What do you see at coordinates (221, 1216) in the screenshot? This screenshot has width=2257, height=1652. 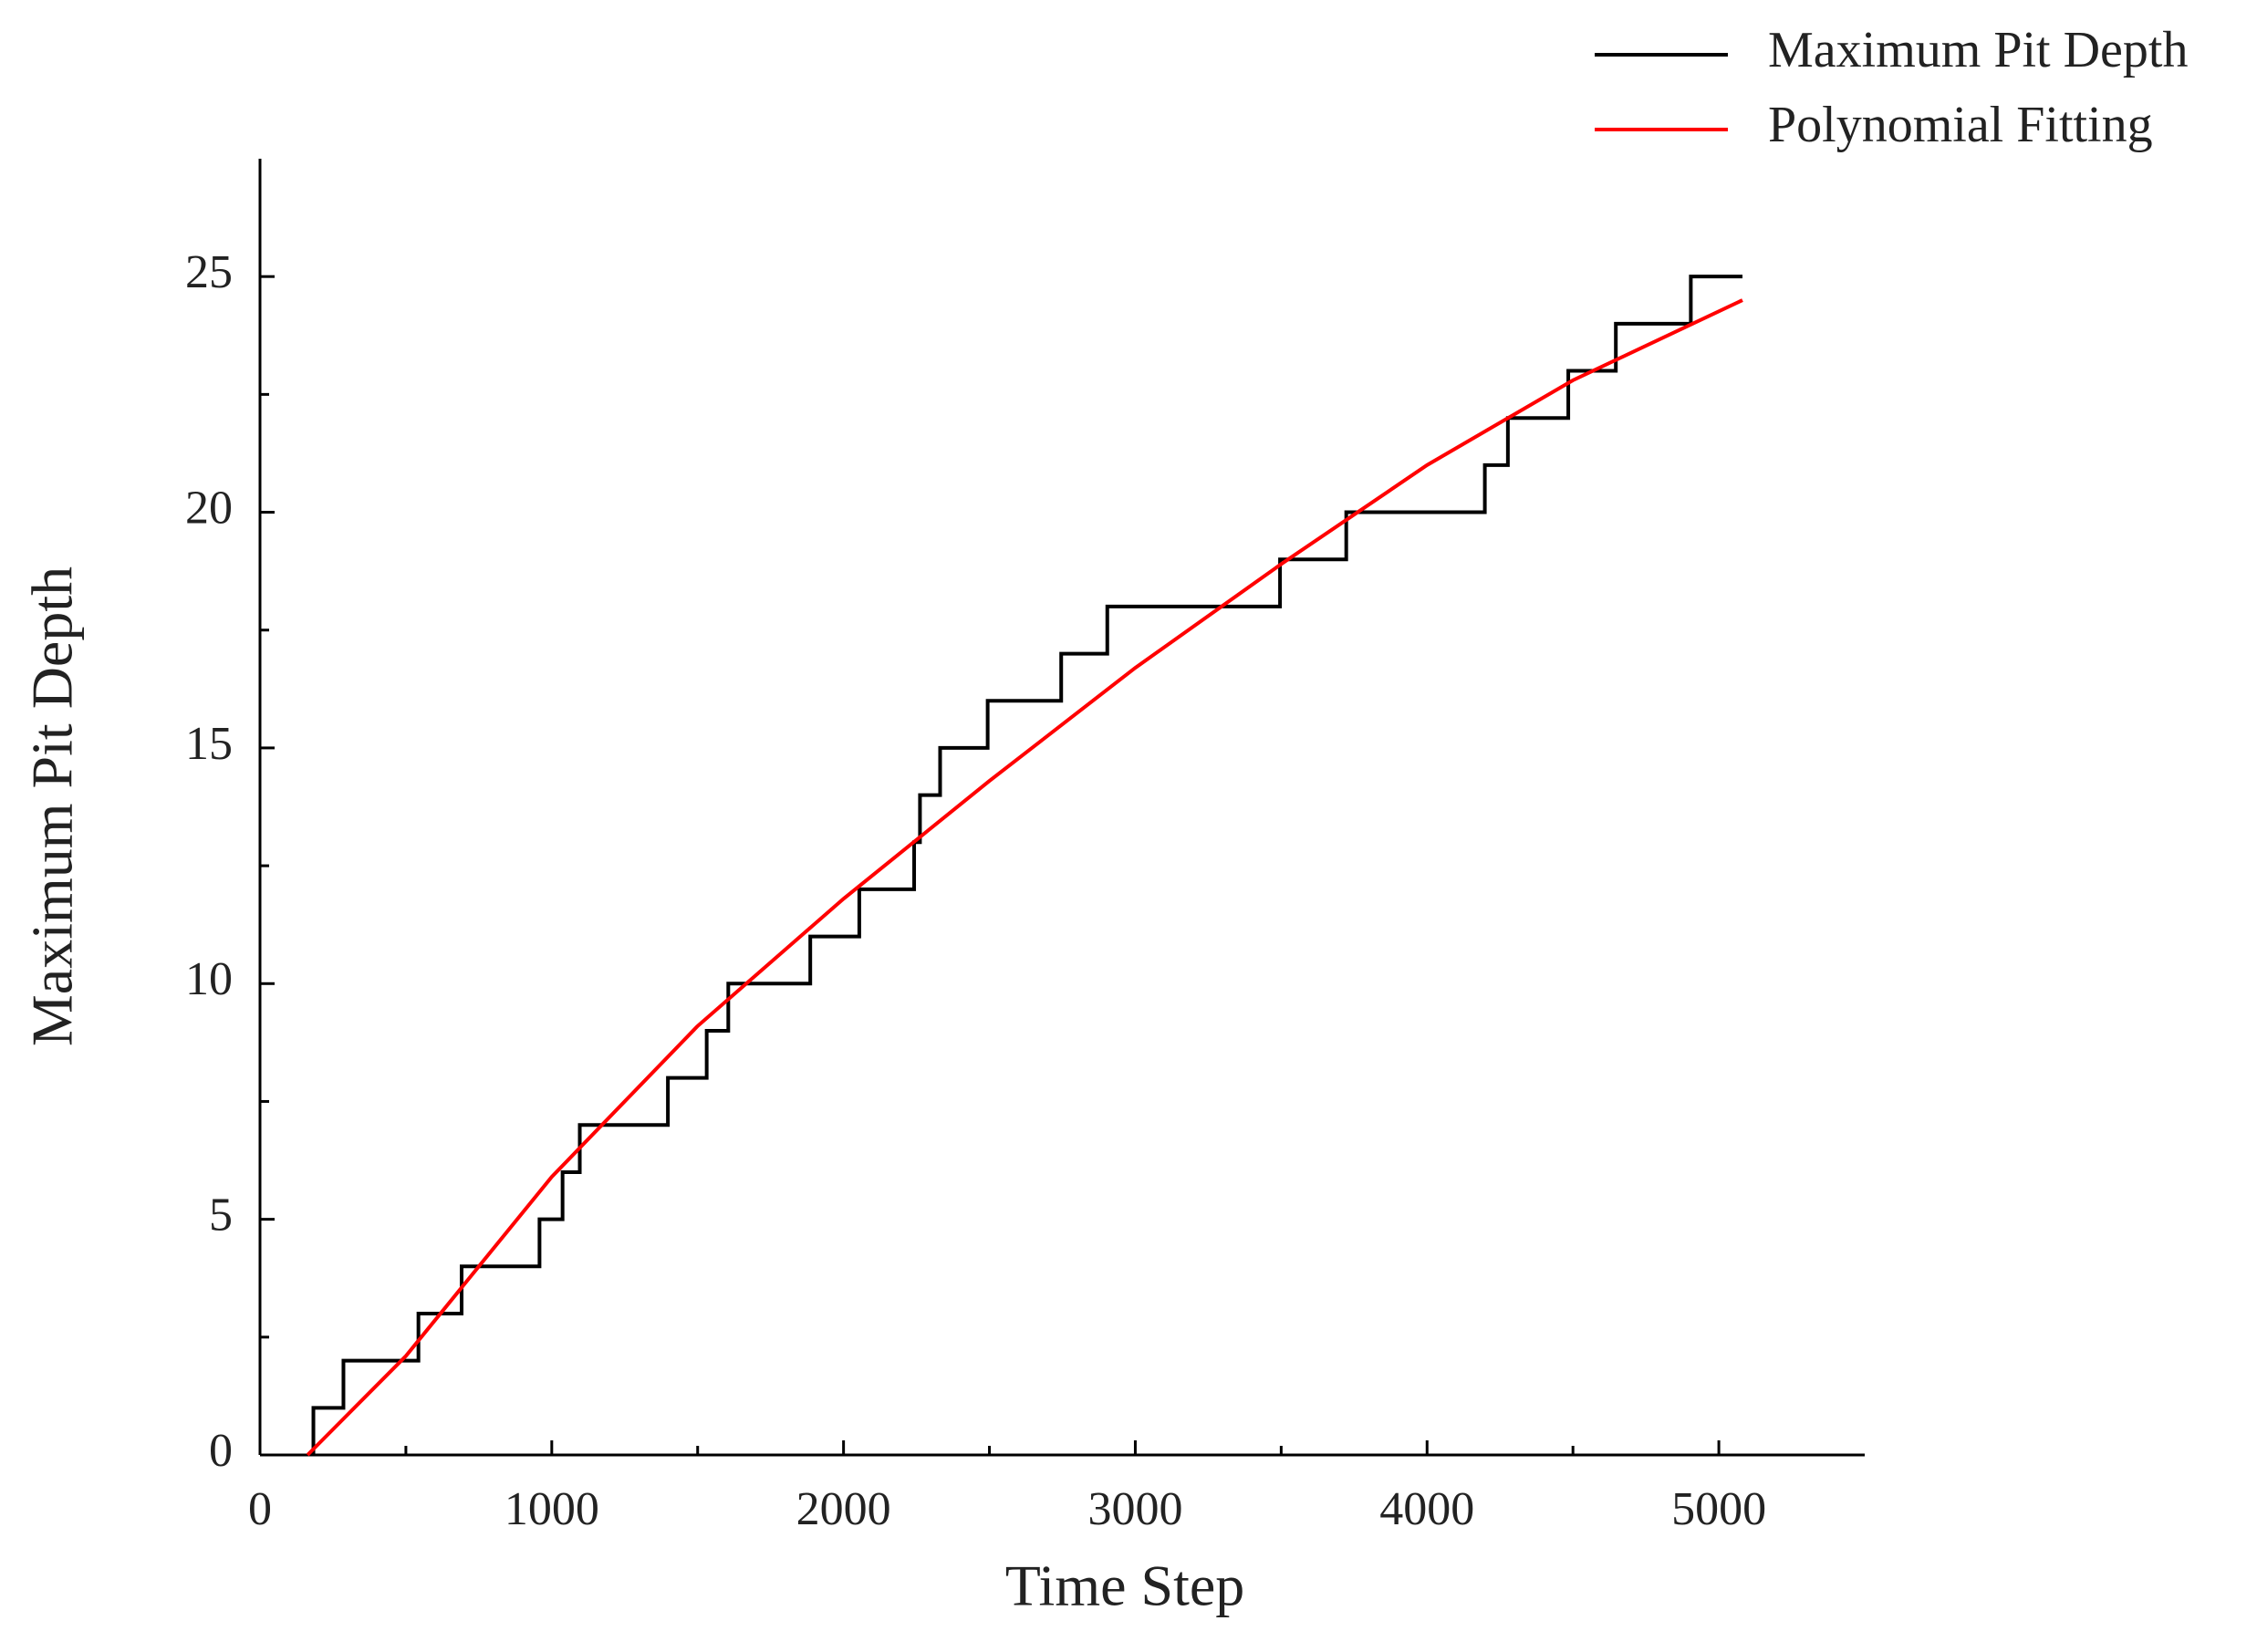 I see `y-tick-label: 5` at bounding box center [221, 1216].